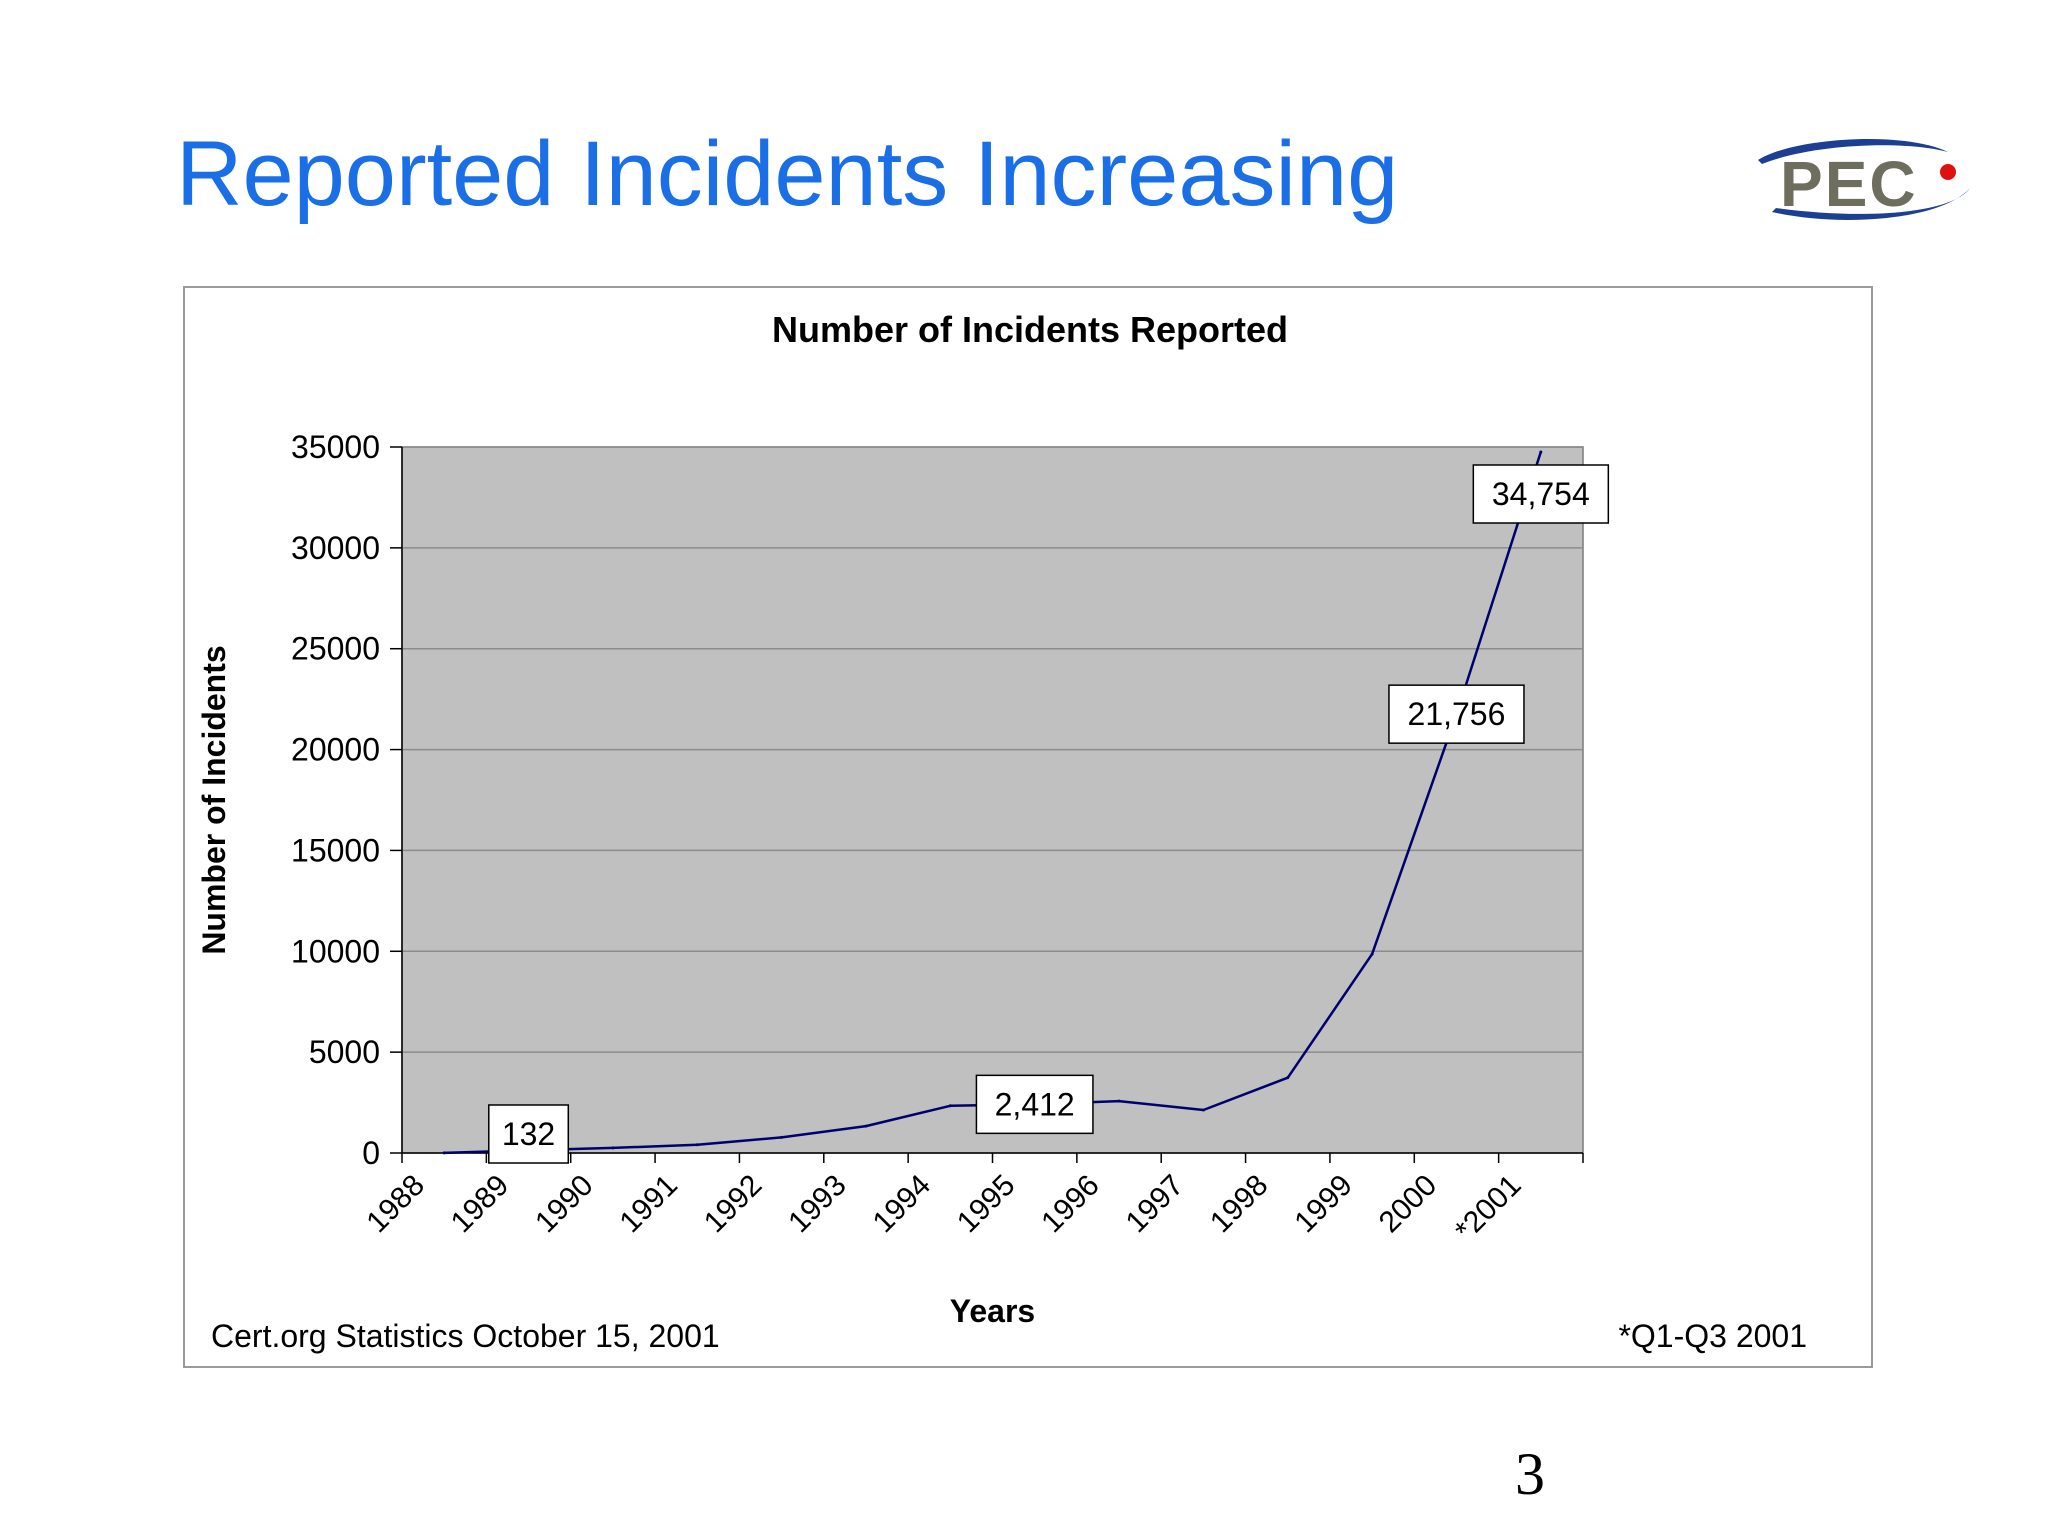 The width and height of the screenshot is (2048, 1536). I want to click on x-tick-label: 1991, so click(648, 1204).